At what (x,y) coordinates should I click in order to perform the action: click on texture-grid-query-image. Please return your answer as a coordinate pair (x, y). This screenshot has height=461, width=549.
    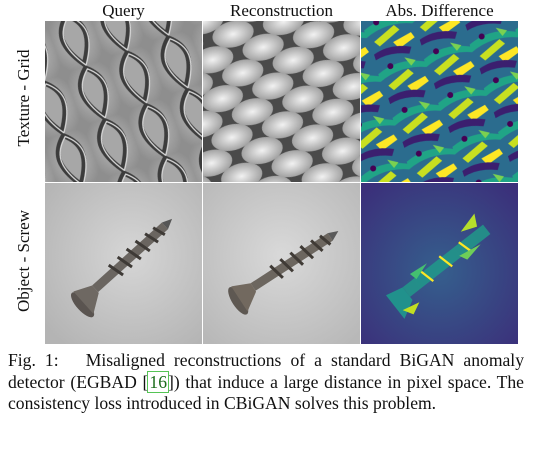
    Looking at the image, I should click on (123, 101).